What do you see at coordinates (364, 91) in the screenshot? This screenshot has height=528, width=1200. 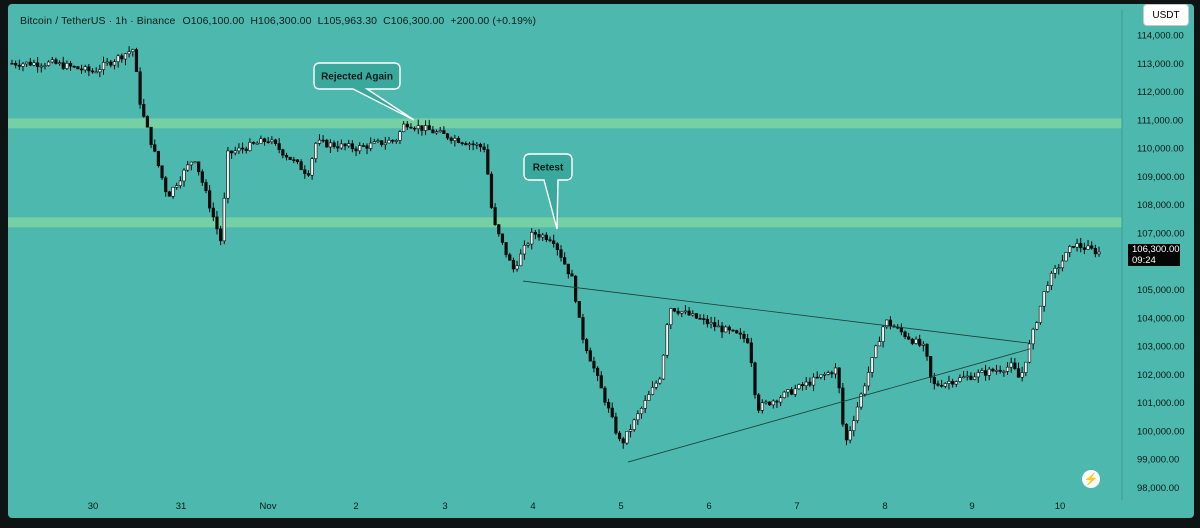 I see `rejected-again-callout-bubble` at bounding box center [364, 91].